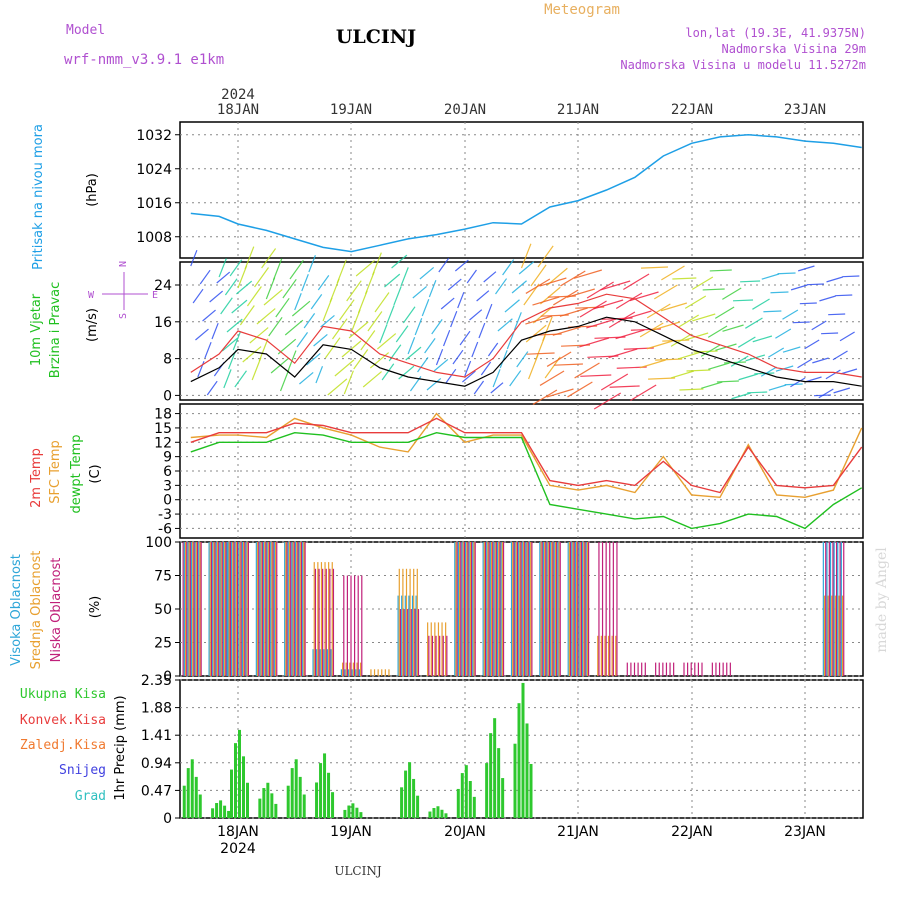 Image resolution: width=900 pixels, height=900 pixels. Describe the element at coordinates (526, 351) in the screenshot. I see `wind-speed-line` at that location.